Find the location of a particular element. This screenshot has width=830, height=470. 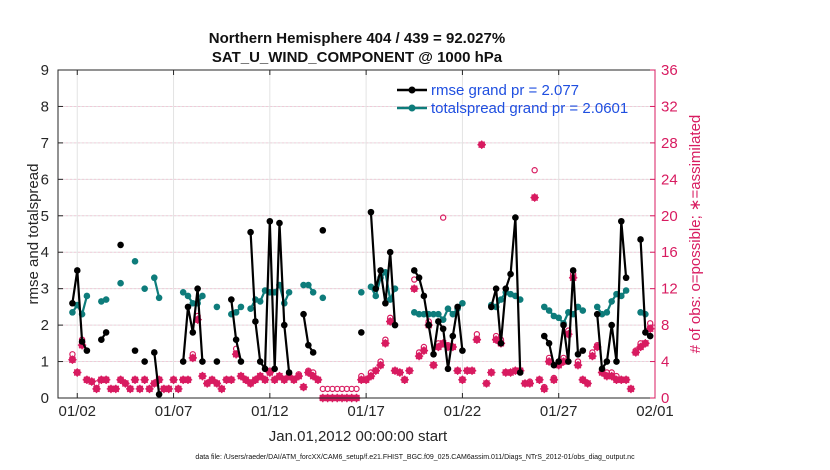

y-tick-label: 7 is located at coordinates (45, 143).